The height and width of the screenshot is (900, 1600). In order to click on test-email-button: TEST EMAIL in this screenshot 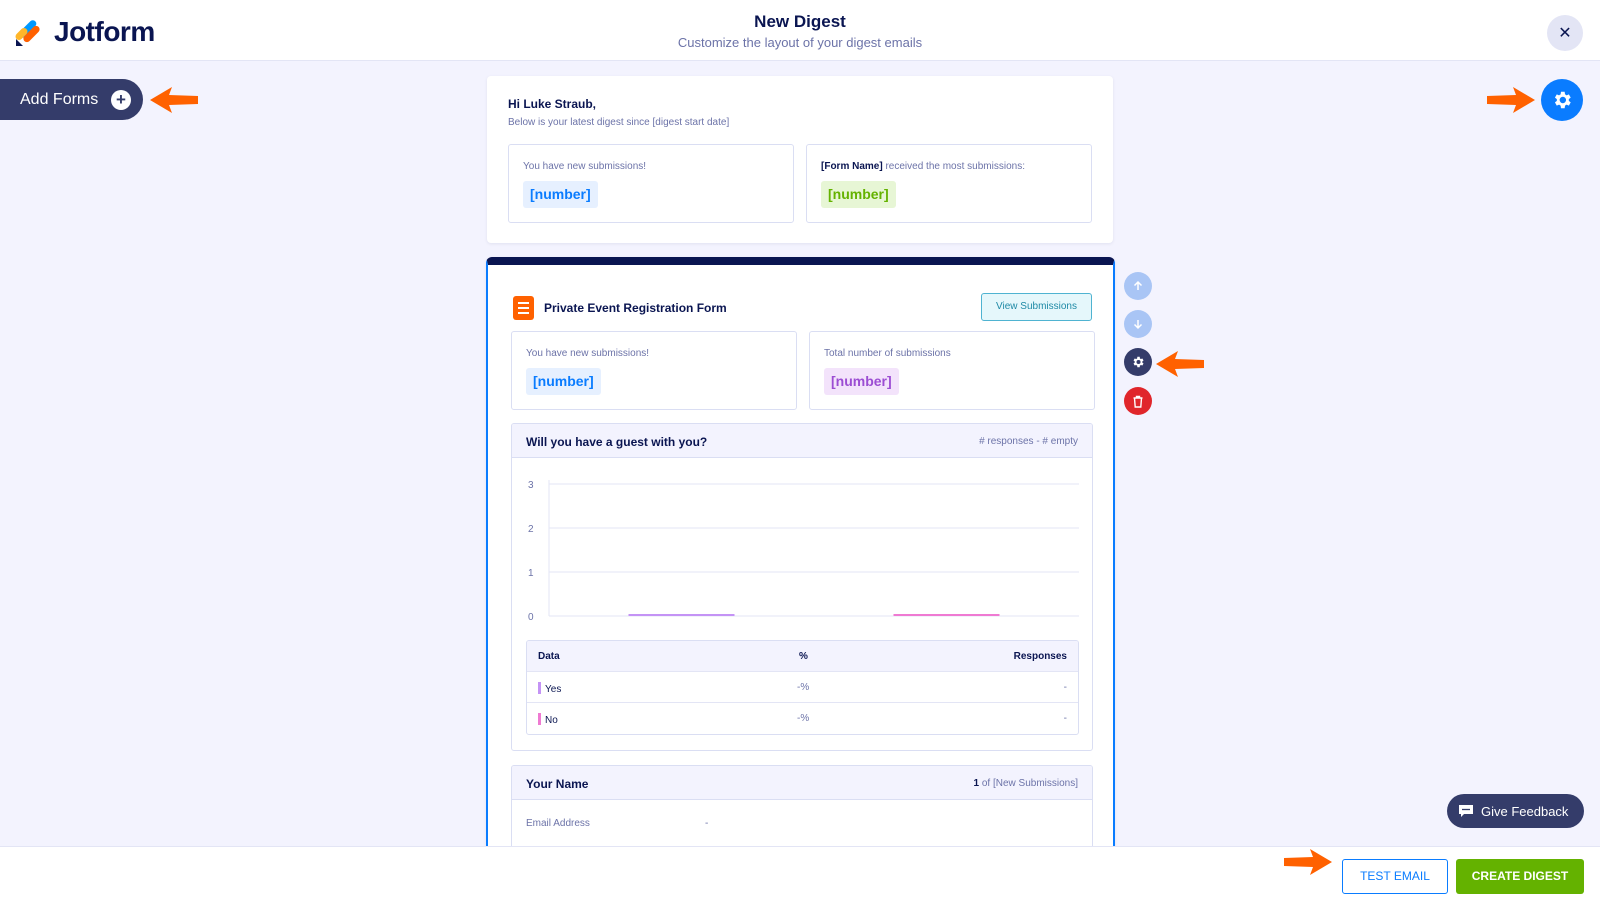, I will do `click(1395, 876)`.